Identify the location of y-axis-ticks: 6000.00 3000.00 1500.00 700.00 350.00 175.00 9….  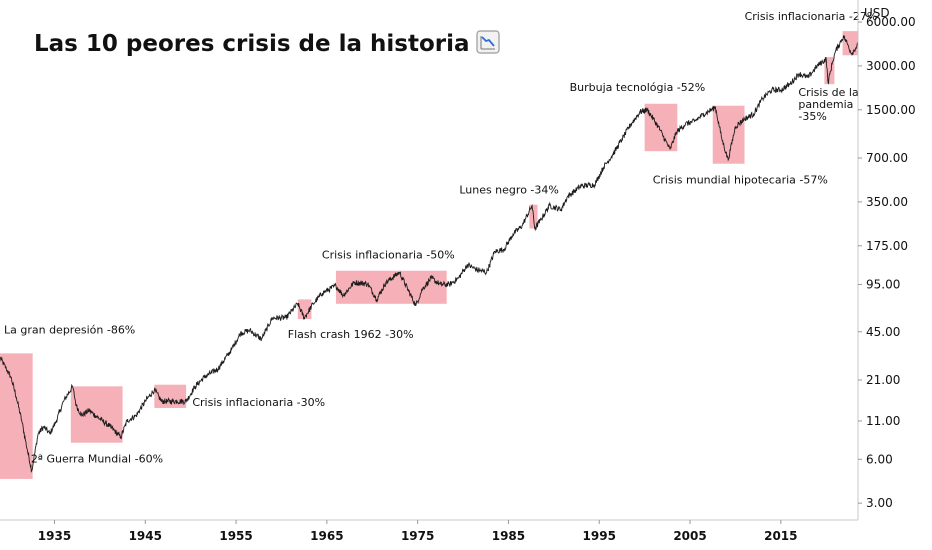
(887, 262).